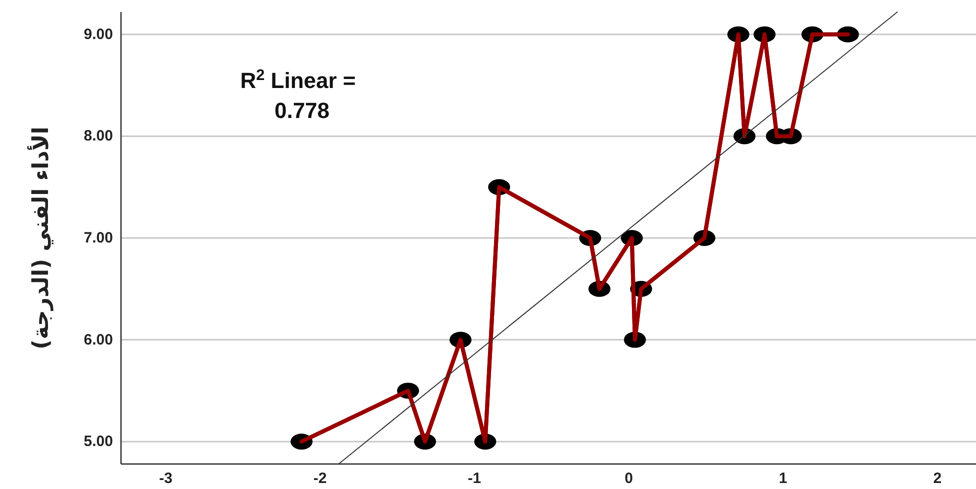 This screenshot has width=976, height=489. What do you see at coordinates (165, 478) in the screenshot?
I see `x-tick-label: -3` at bounding box center [165, 478].